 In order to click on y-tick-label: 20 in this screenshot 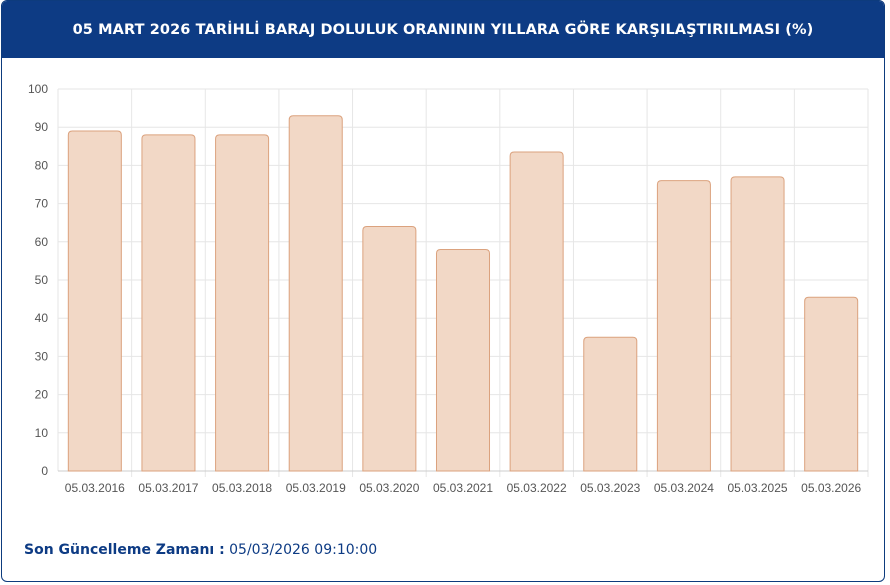, I will do `click(42, 395)`.